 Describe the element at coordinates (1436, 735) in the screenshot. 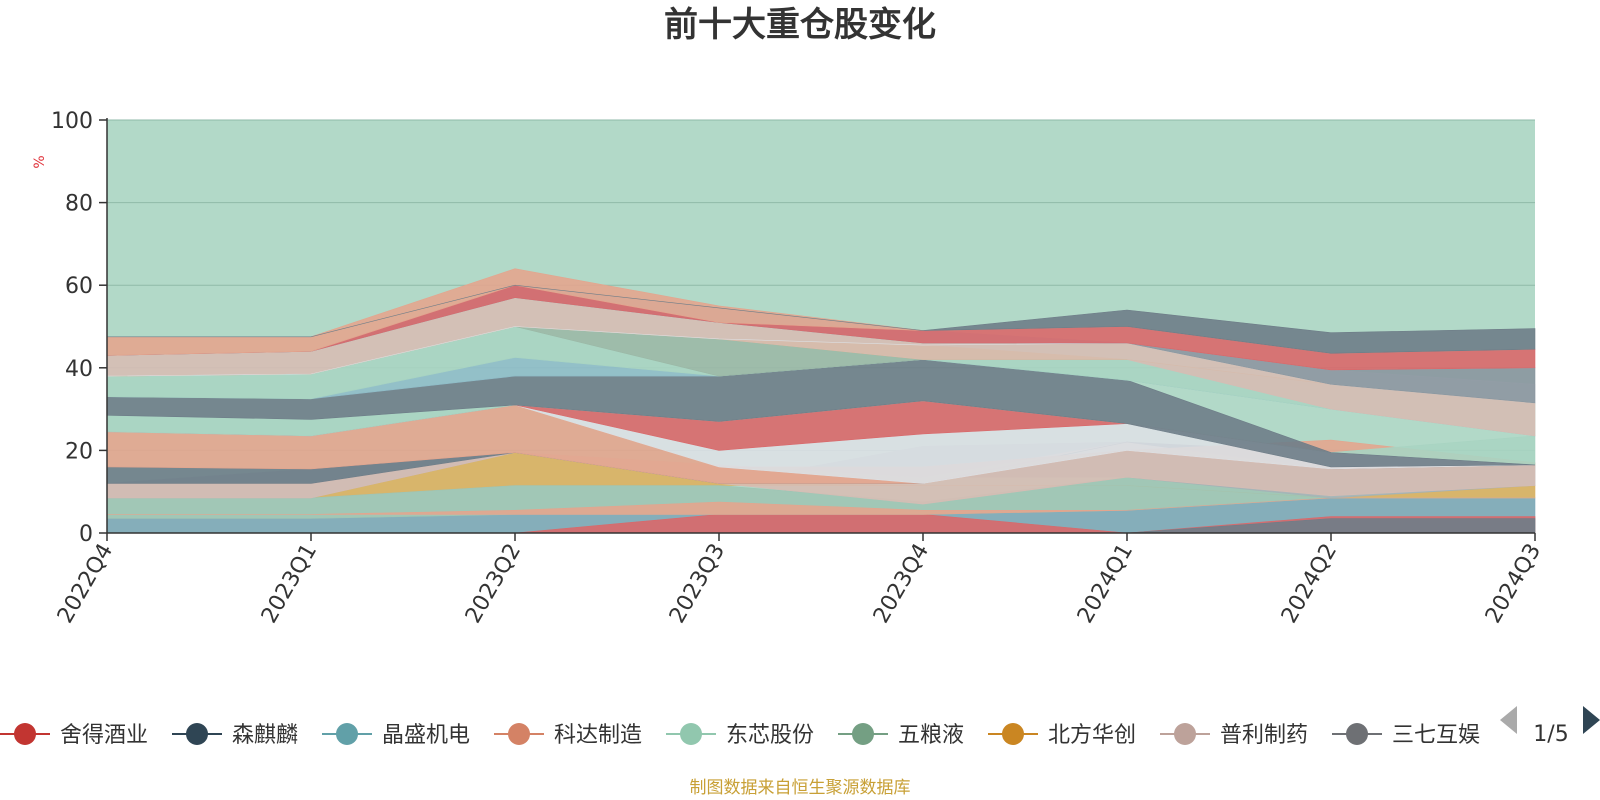

I see `legend-label: 三七互娱` at that location.